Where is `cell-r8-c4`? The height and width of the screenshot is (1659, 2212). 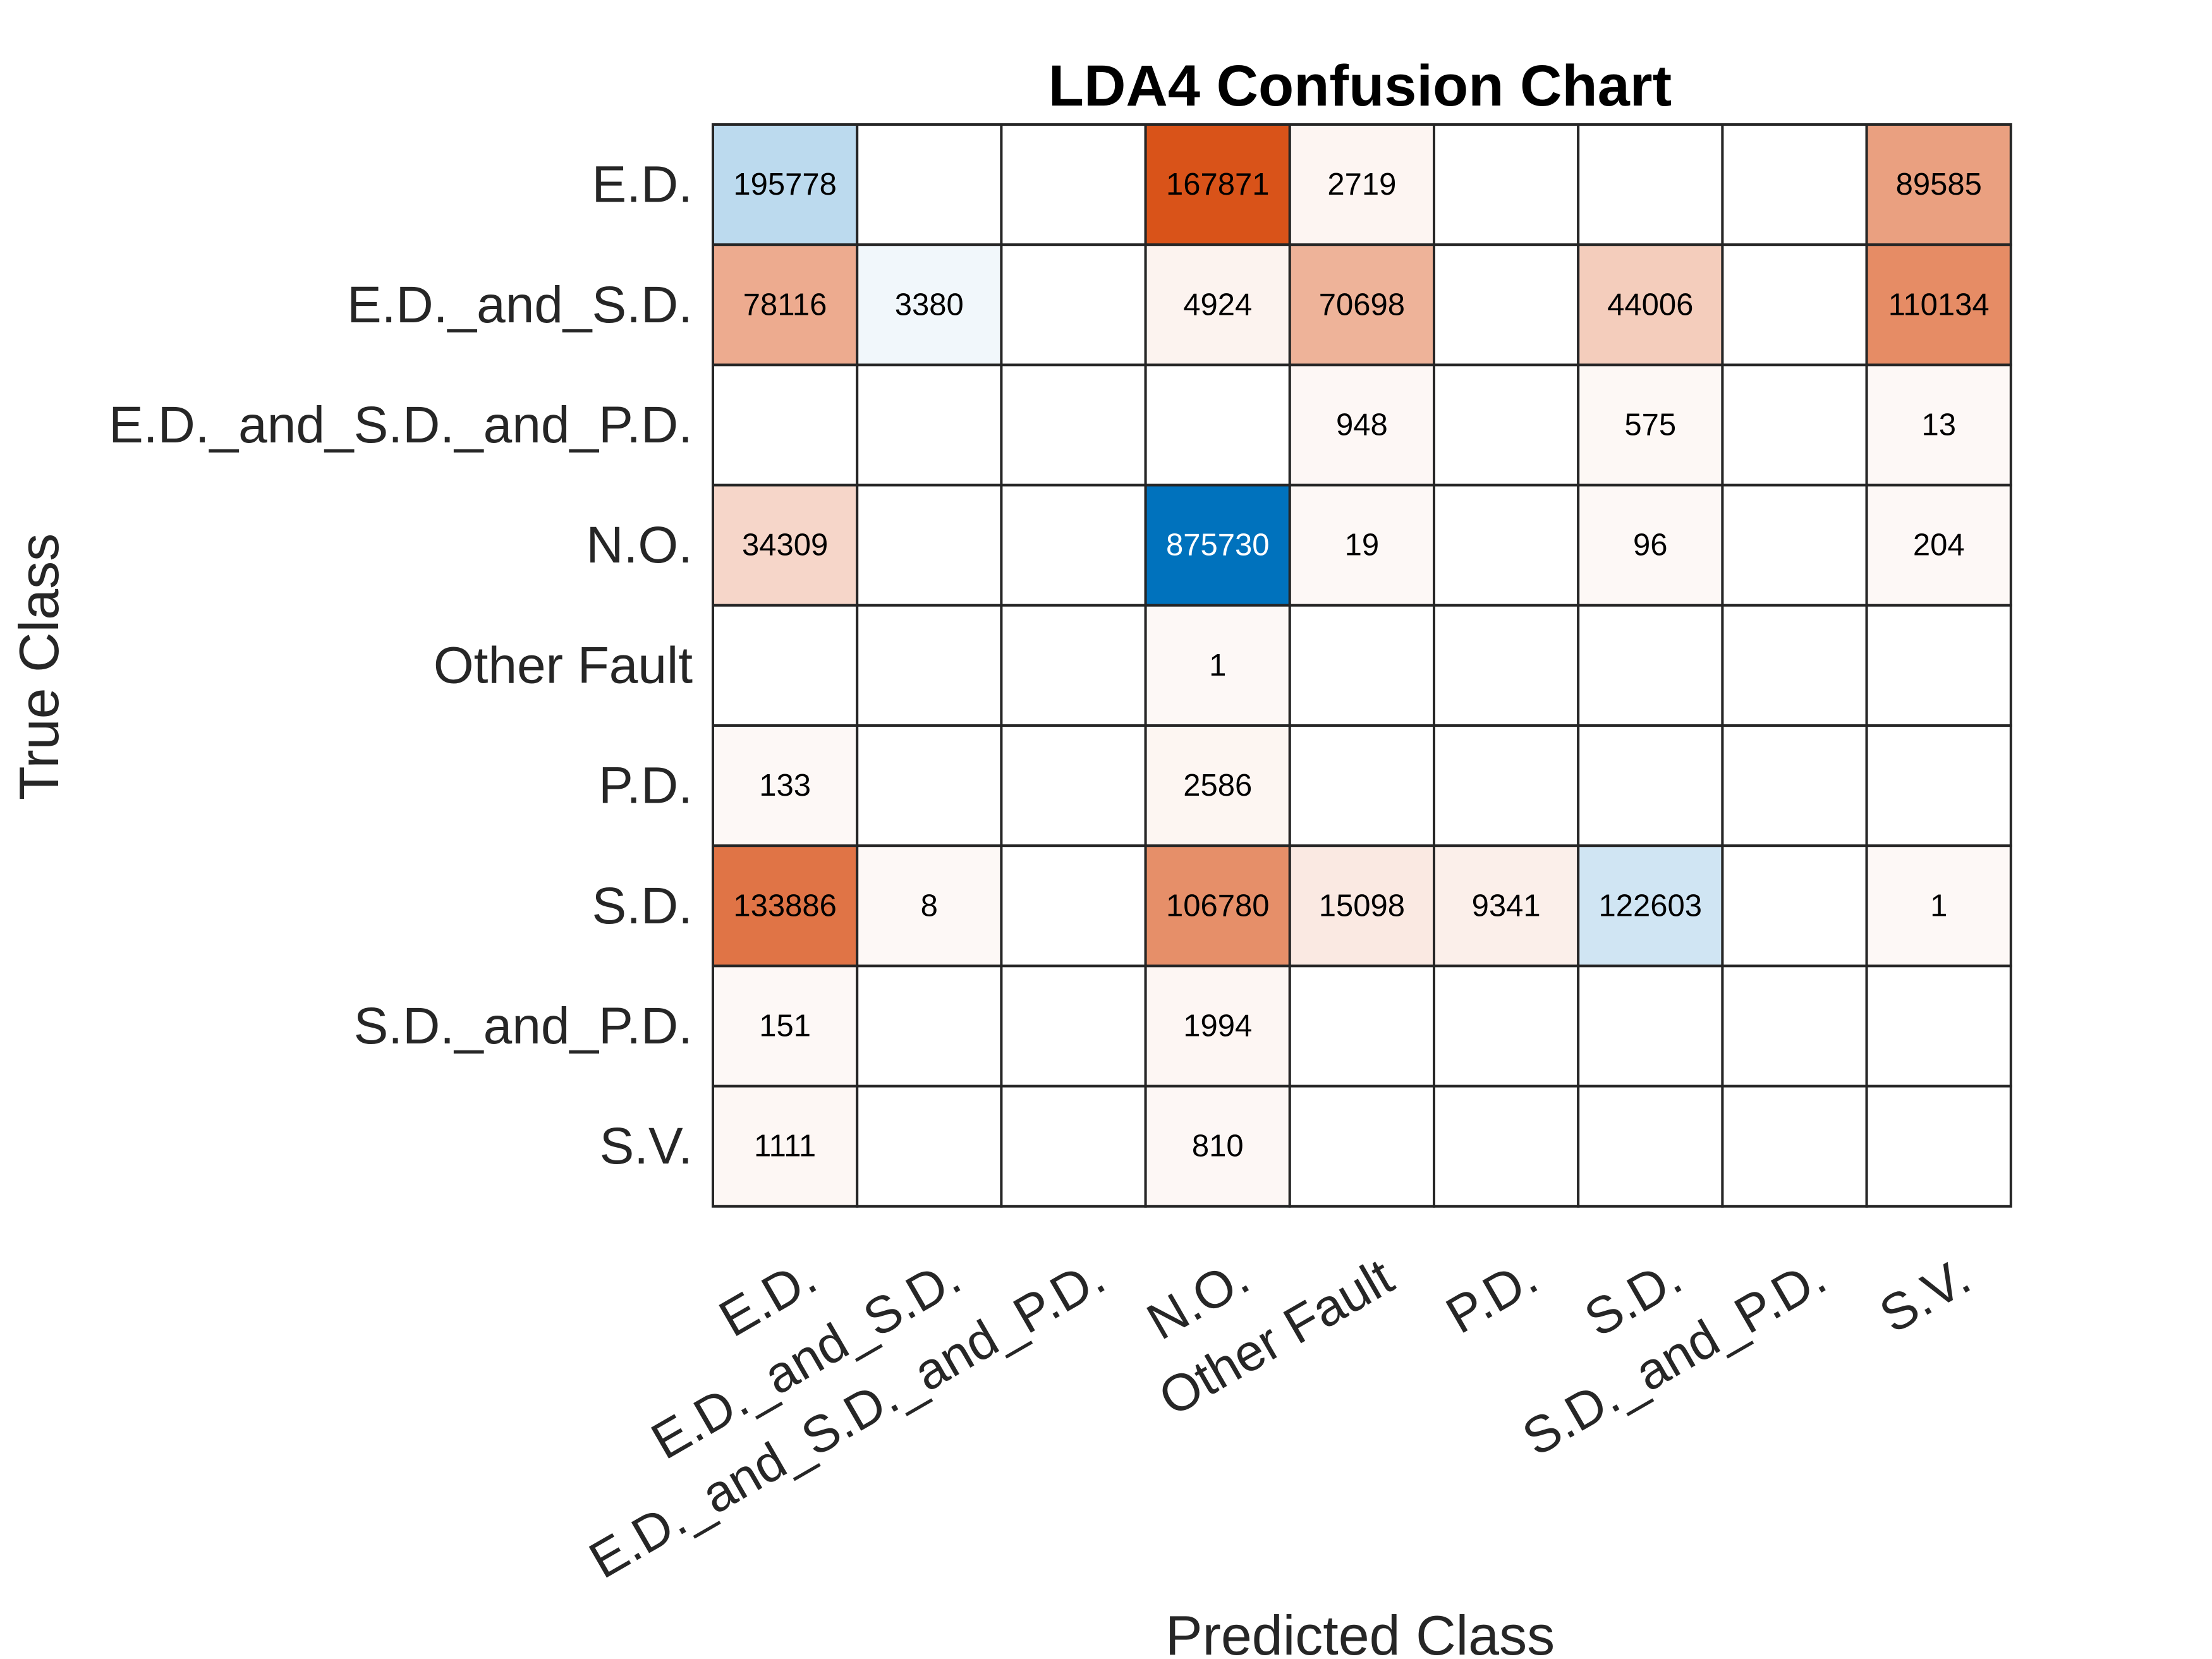
cell-r8-c4 is located at coordinates (1362, 1146).